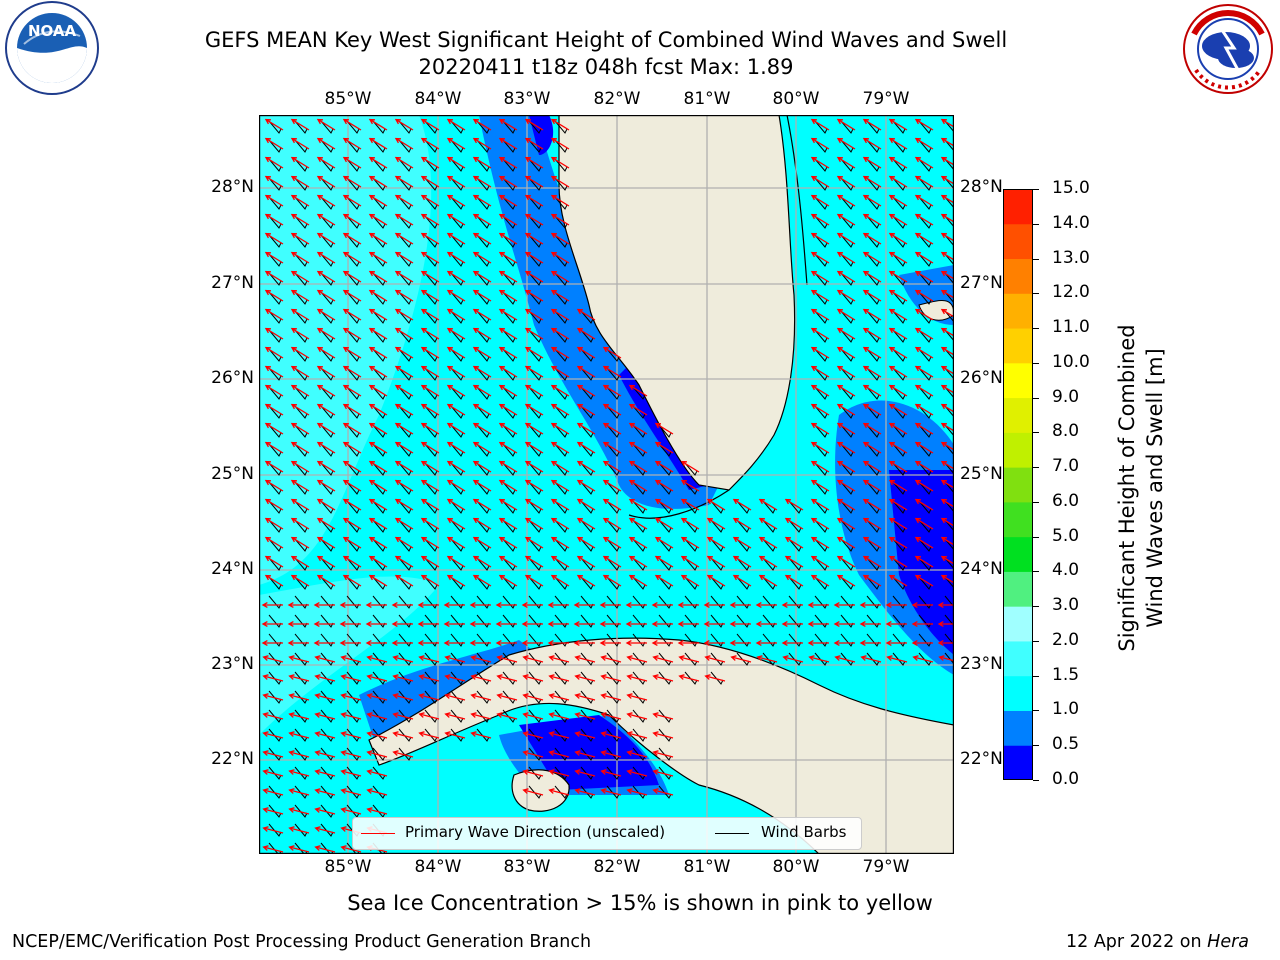 The height and width of the screenshot is (960, 1280). Describe the element at coordinates (1036, 398) in the screenshot. I see `colorbar-tick-mark` at that location.